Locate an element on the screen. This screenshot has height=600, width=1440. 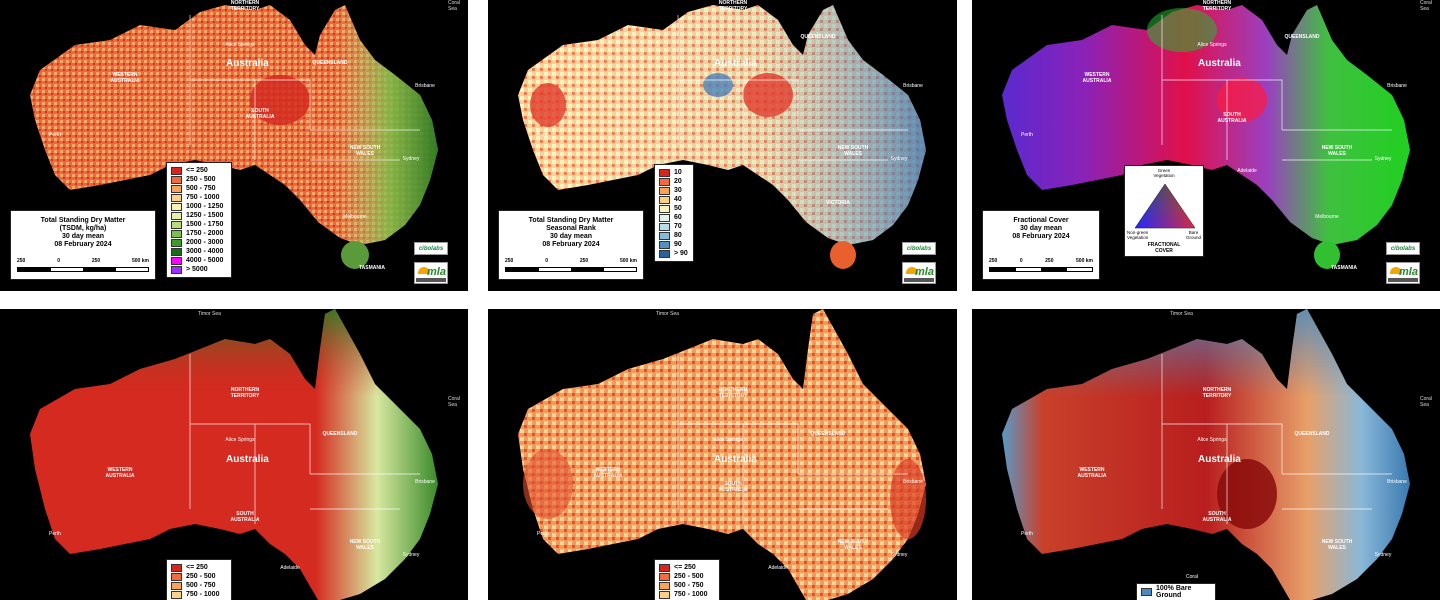
legend-item: 1000 - 1250 is located at coordinates (199, 206).